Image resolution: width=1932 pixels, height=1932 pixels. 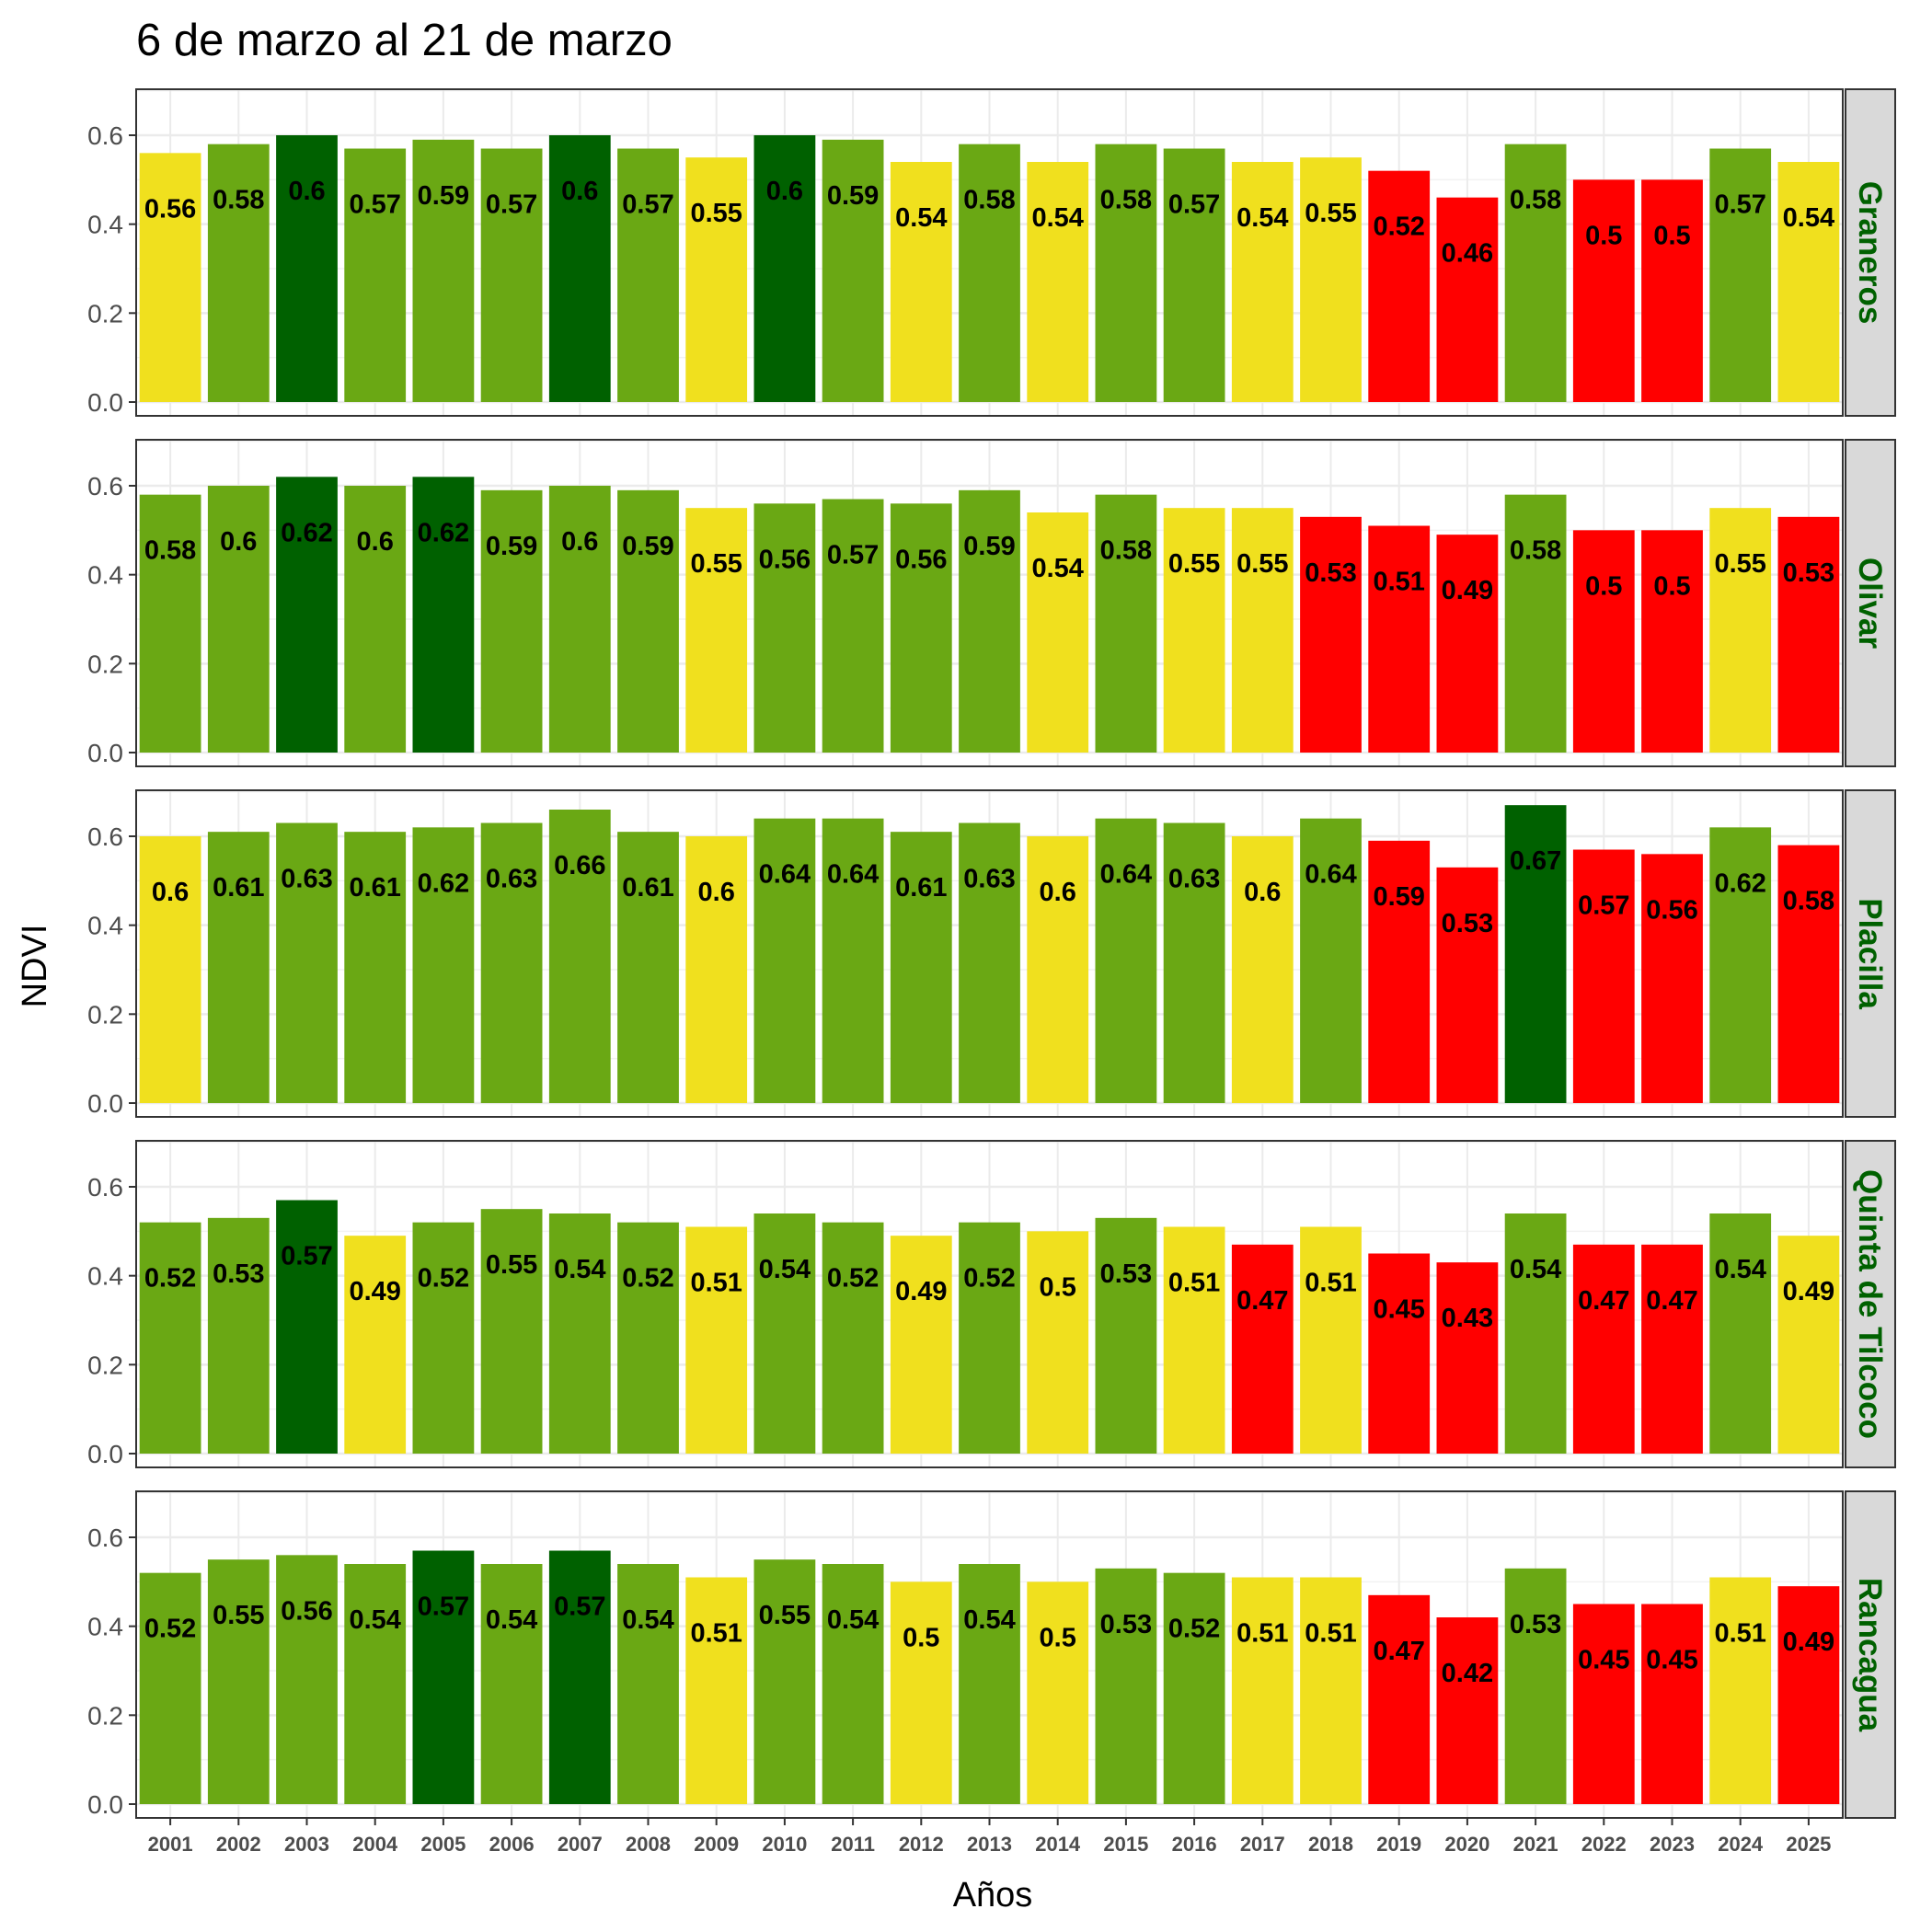 What do you see at coordinates (511, 205) in the screenshot?
I see `data-label-2006: 0.57` at bounding box center [511, 205].